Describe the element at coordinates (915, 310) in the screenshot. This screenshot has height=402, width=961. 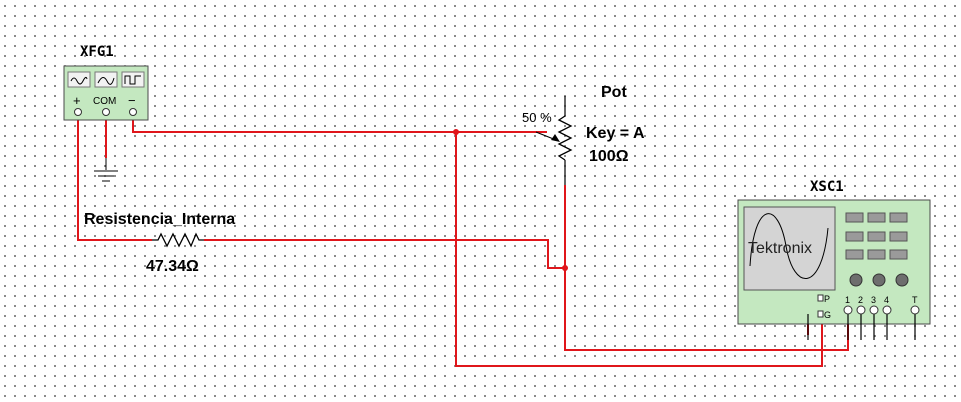
I see `trigger-terminal` at that location.